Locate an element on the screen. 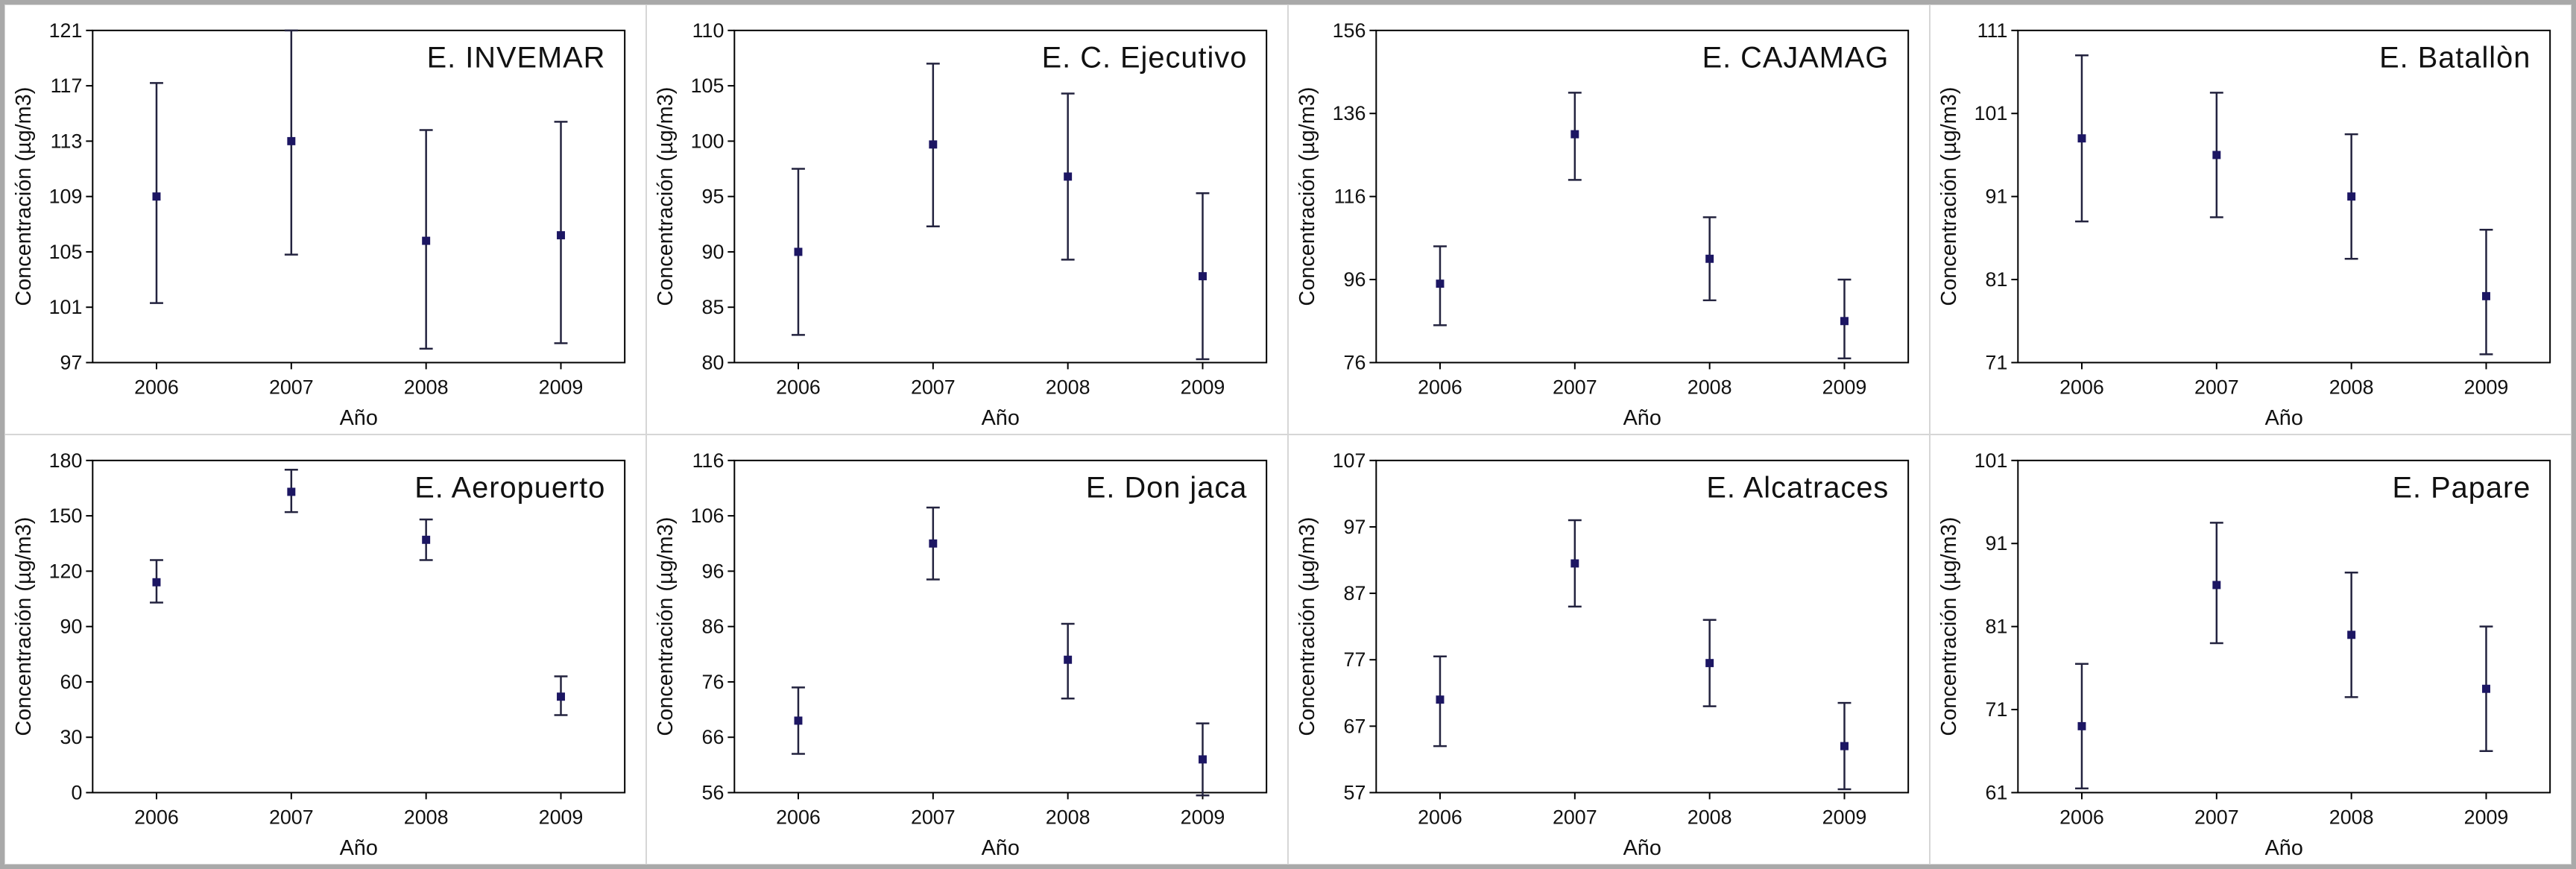  y-tick-label: 56 is located at coordinates (713, 792).